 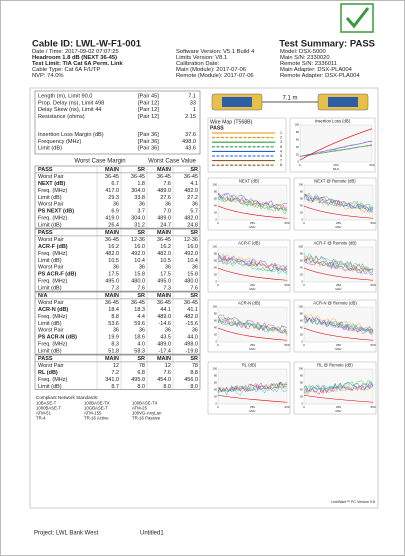 What do you see at coordinates (66, 534) in the screenshot?
I see `project-name: Project: LWL Bank West` at bounding box center [66, 534].